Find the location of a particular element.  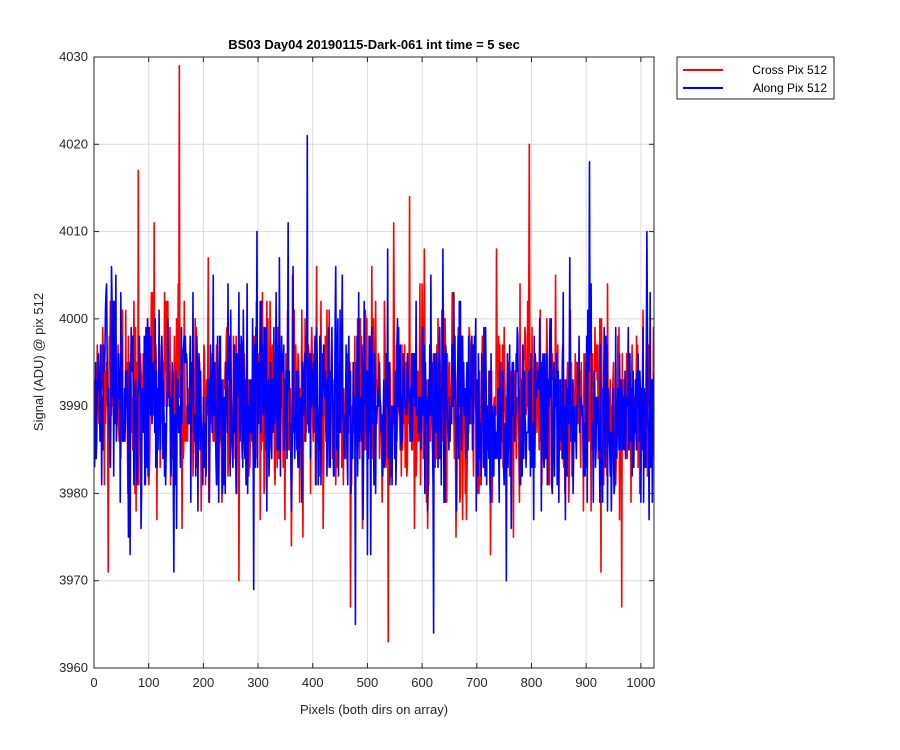

legend-label-cross: Cross Pix 512 is located at coordinates (789, 70).